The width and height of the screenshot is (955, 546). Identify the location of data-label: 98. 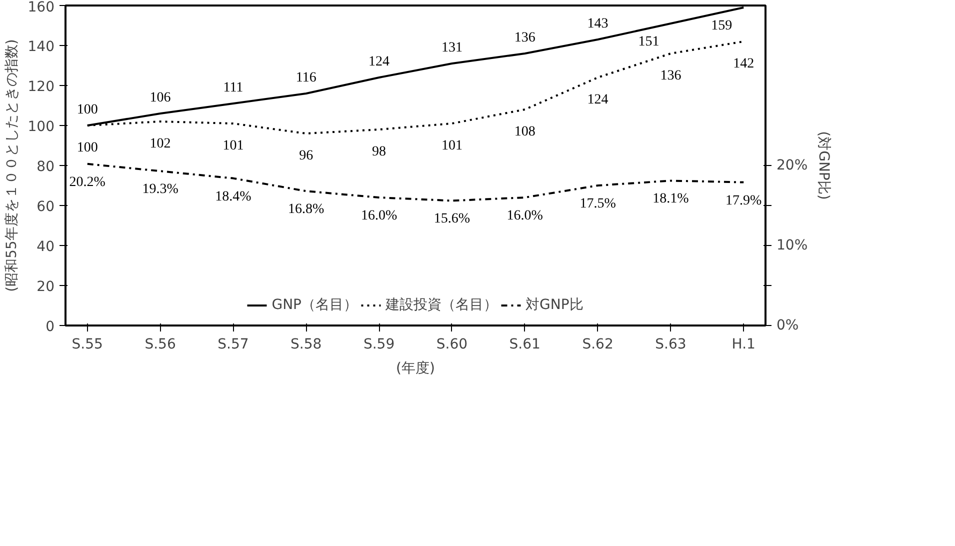
(379, 152).